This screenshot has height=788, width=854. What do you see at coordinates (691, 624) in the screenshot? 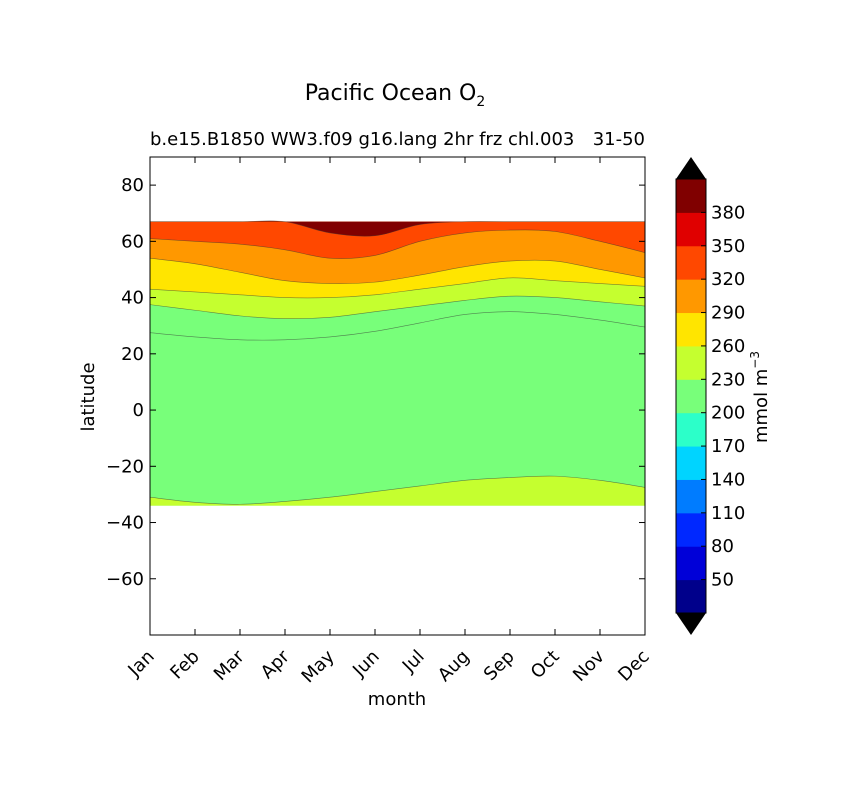
I see `colorbar-extend-low` at bounding box center [691, 624].